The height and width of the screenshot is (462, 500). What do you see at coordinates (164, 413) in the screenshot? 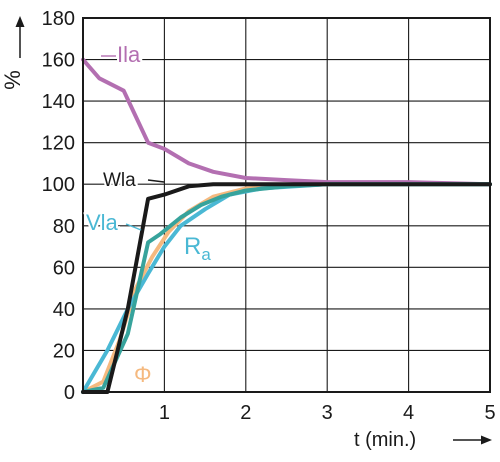
I see `x-tick-label: 1` at bounding box center [164, 413].